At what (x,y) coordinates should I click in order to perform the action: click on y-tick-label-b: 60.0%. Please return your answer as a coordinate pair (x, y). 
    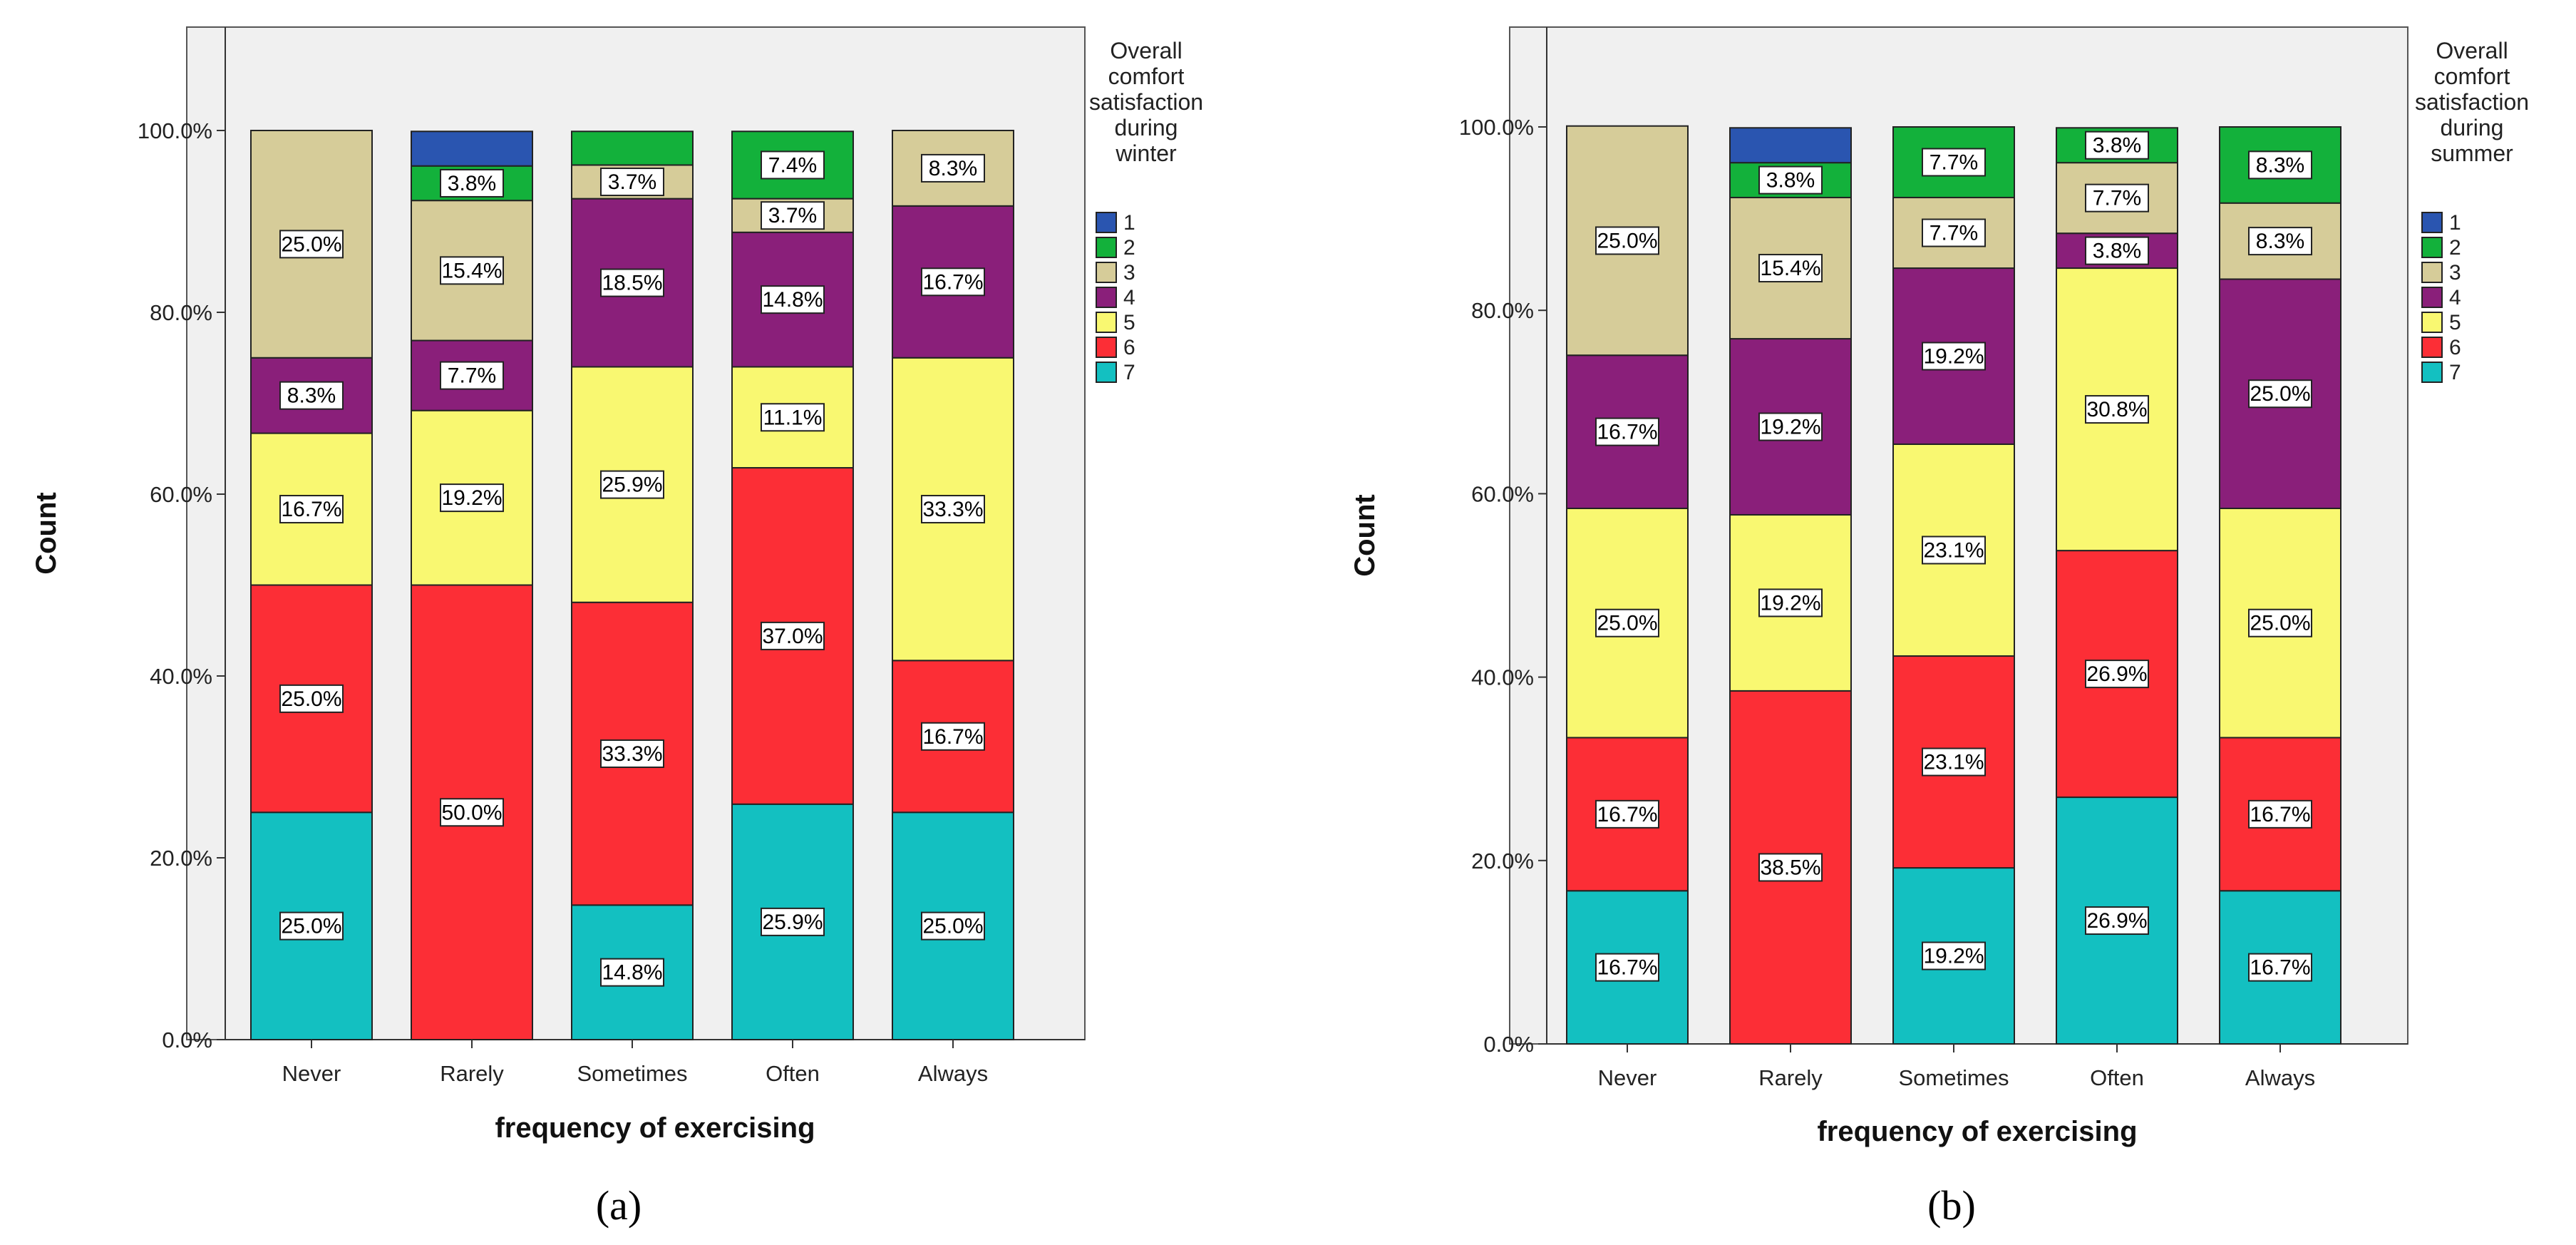
    Looking at the image, I should click on (1502, 493).